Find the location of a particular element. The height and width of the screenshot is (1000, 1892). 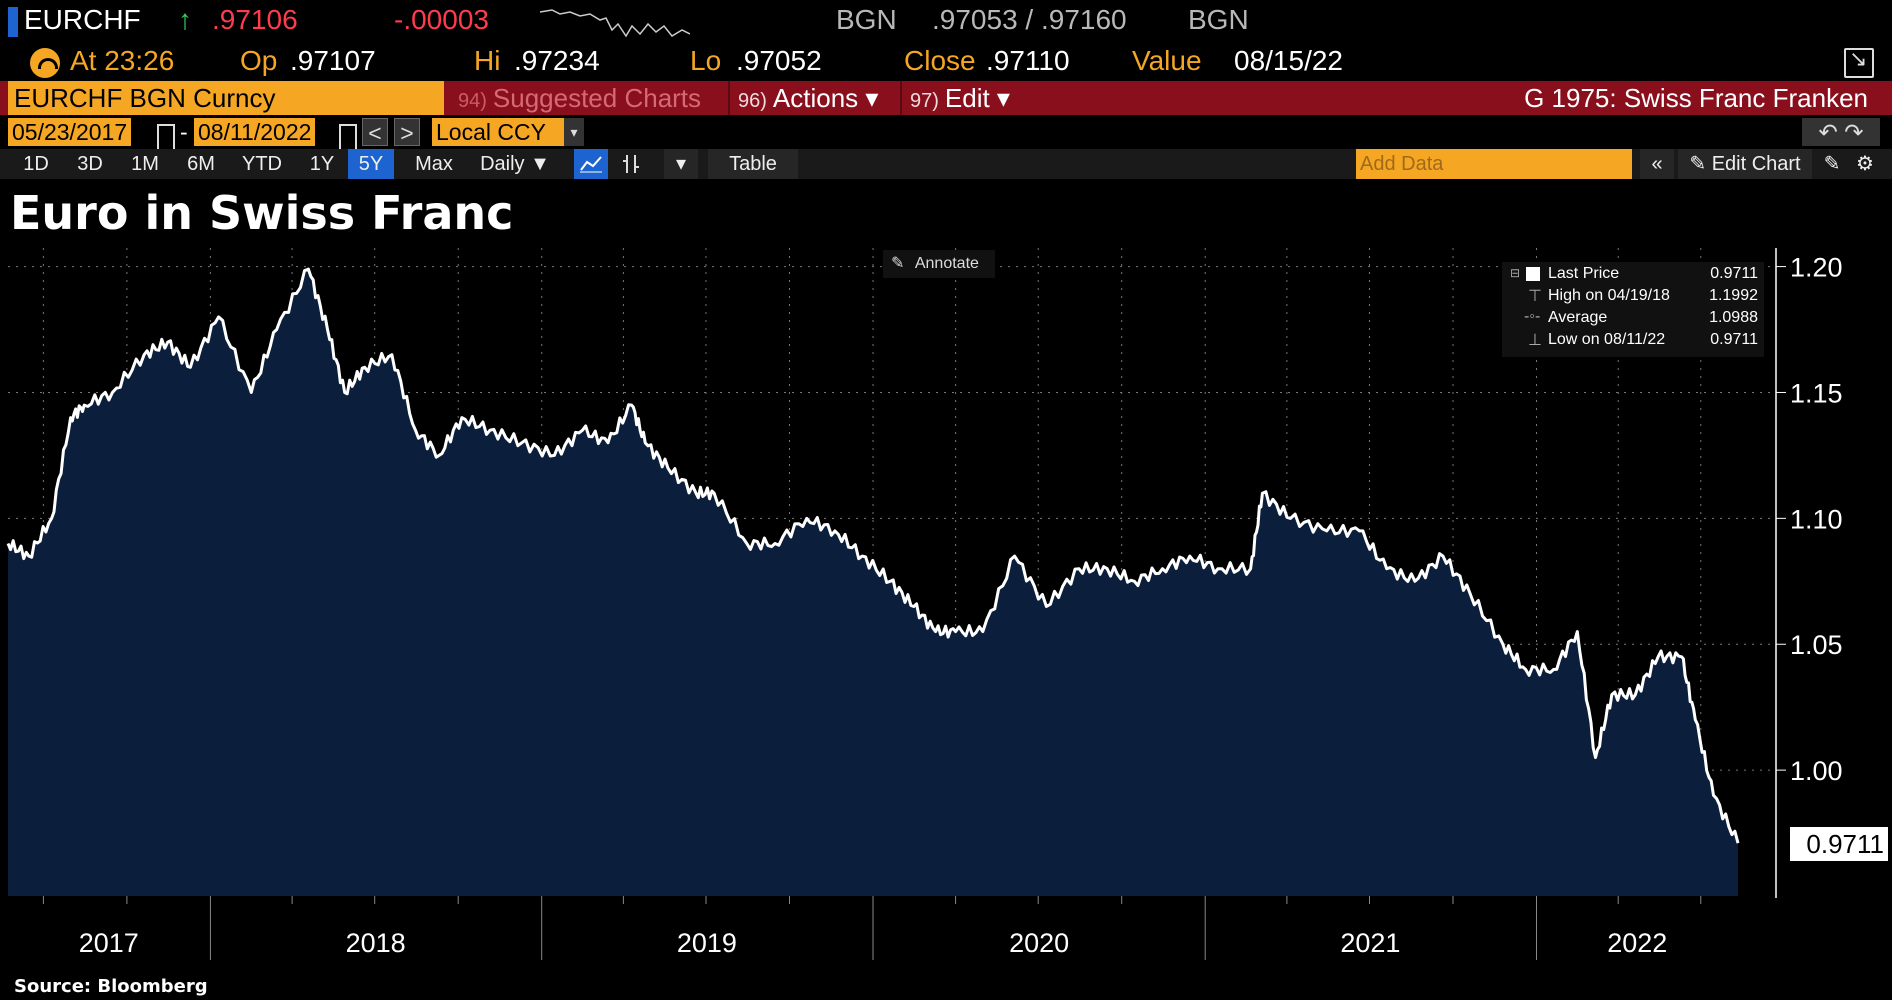

legend-value-average: 1.0988 is located at coordinates (1733, 317).